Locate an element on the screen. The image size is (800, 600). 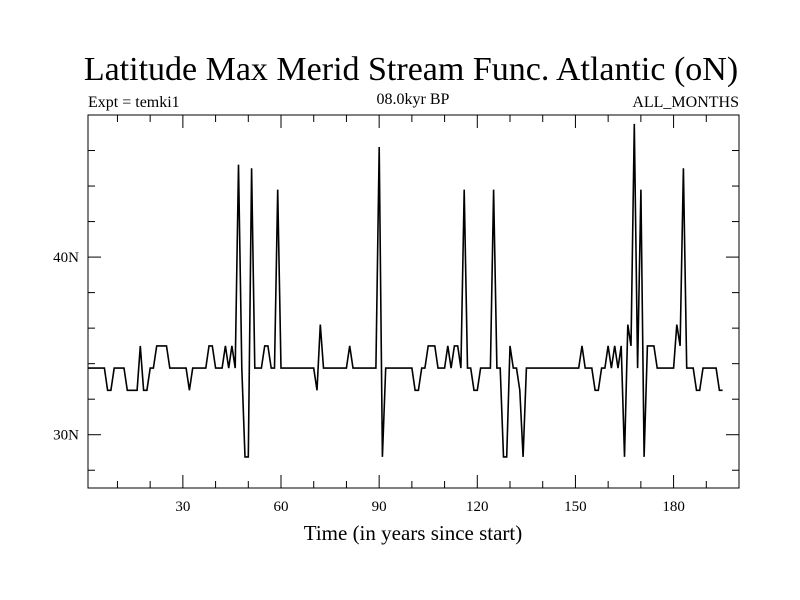
x-axis-label: Time (in years since start) is located at coordinates (413, 533).